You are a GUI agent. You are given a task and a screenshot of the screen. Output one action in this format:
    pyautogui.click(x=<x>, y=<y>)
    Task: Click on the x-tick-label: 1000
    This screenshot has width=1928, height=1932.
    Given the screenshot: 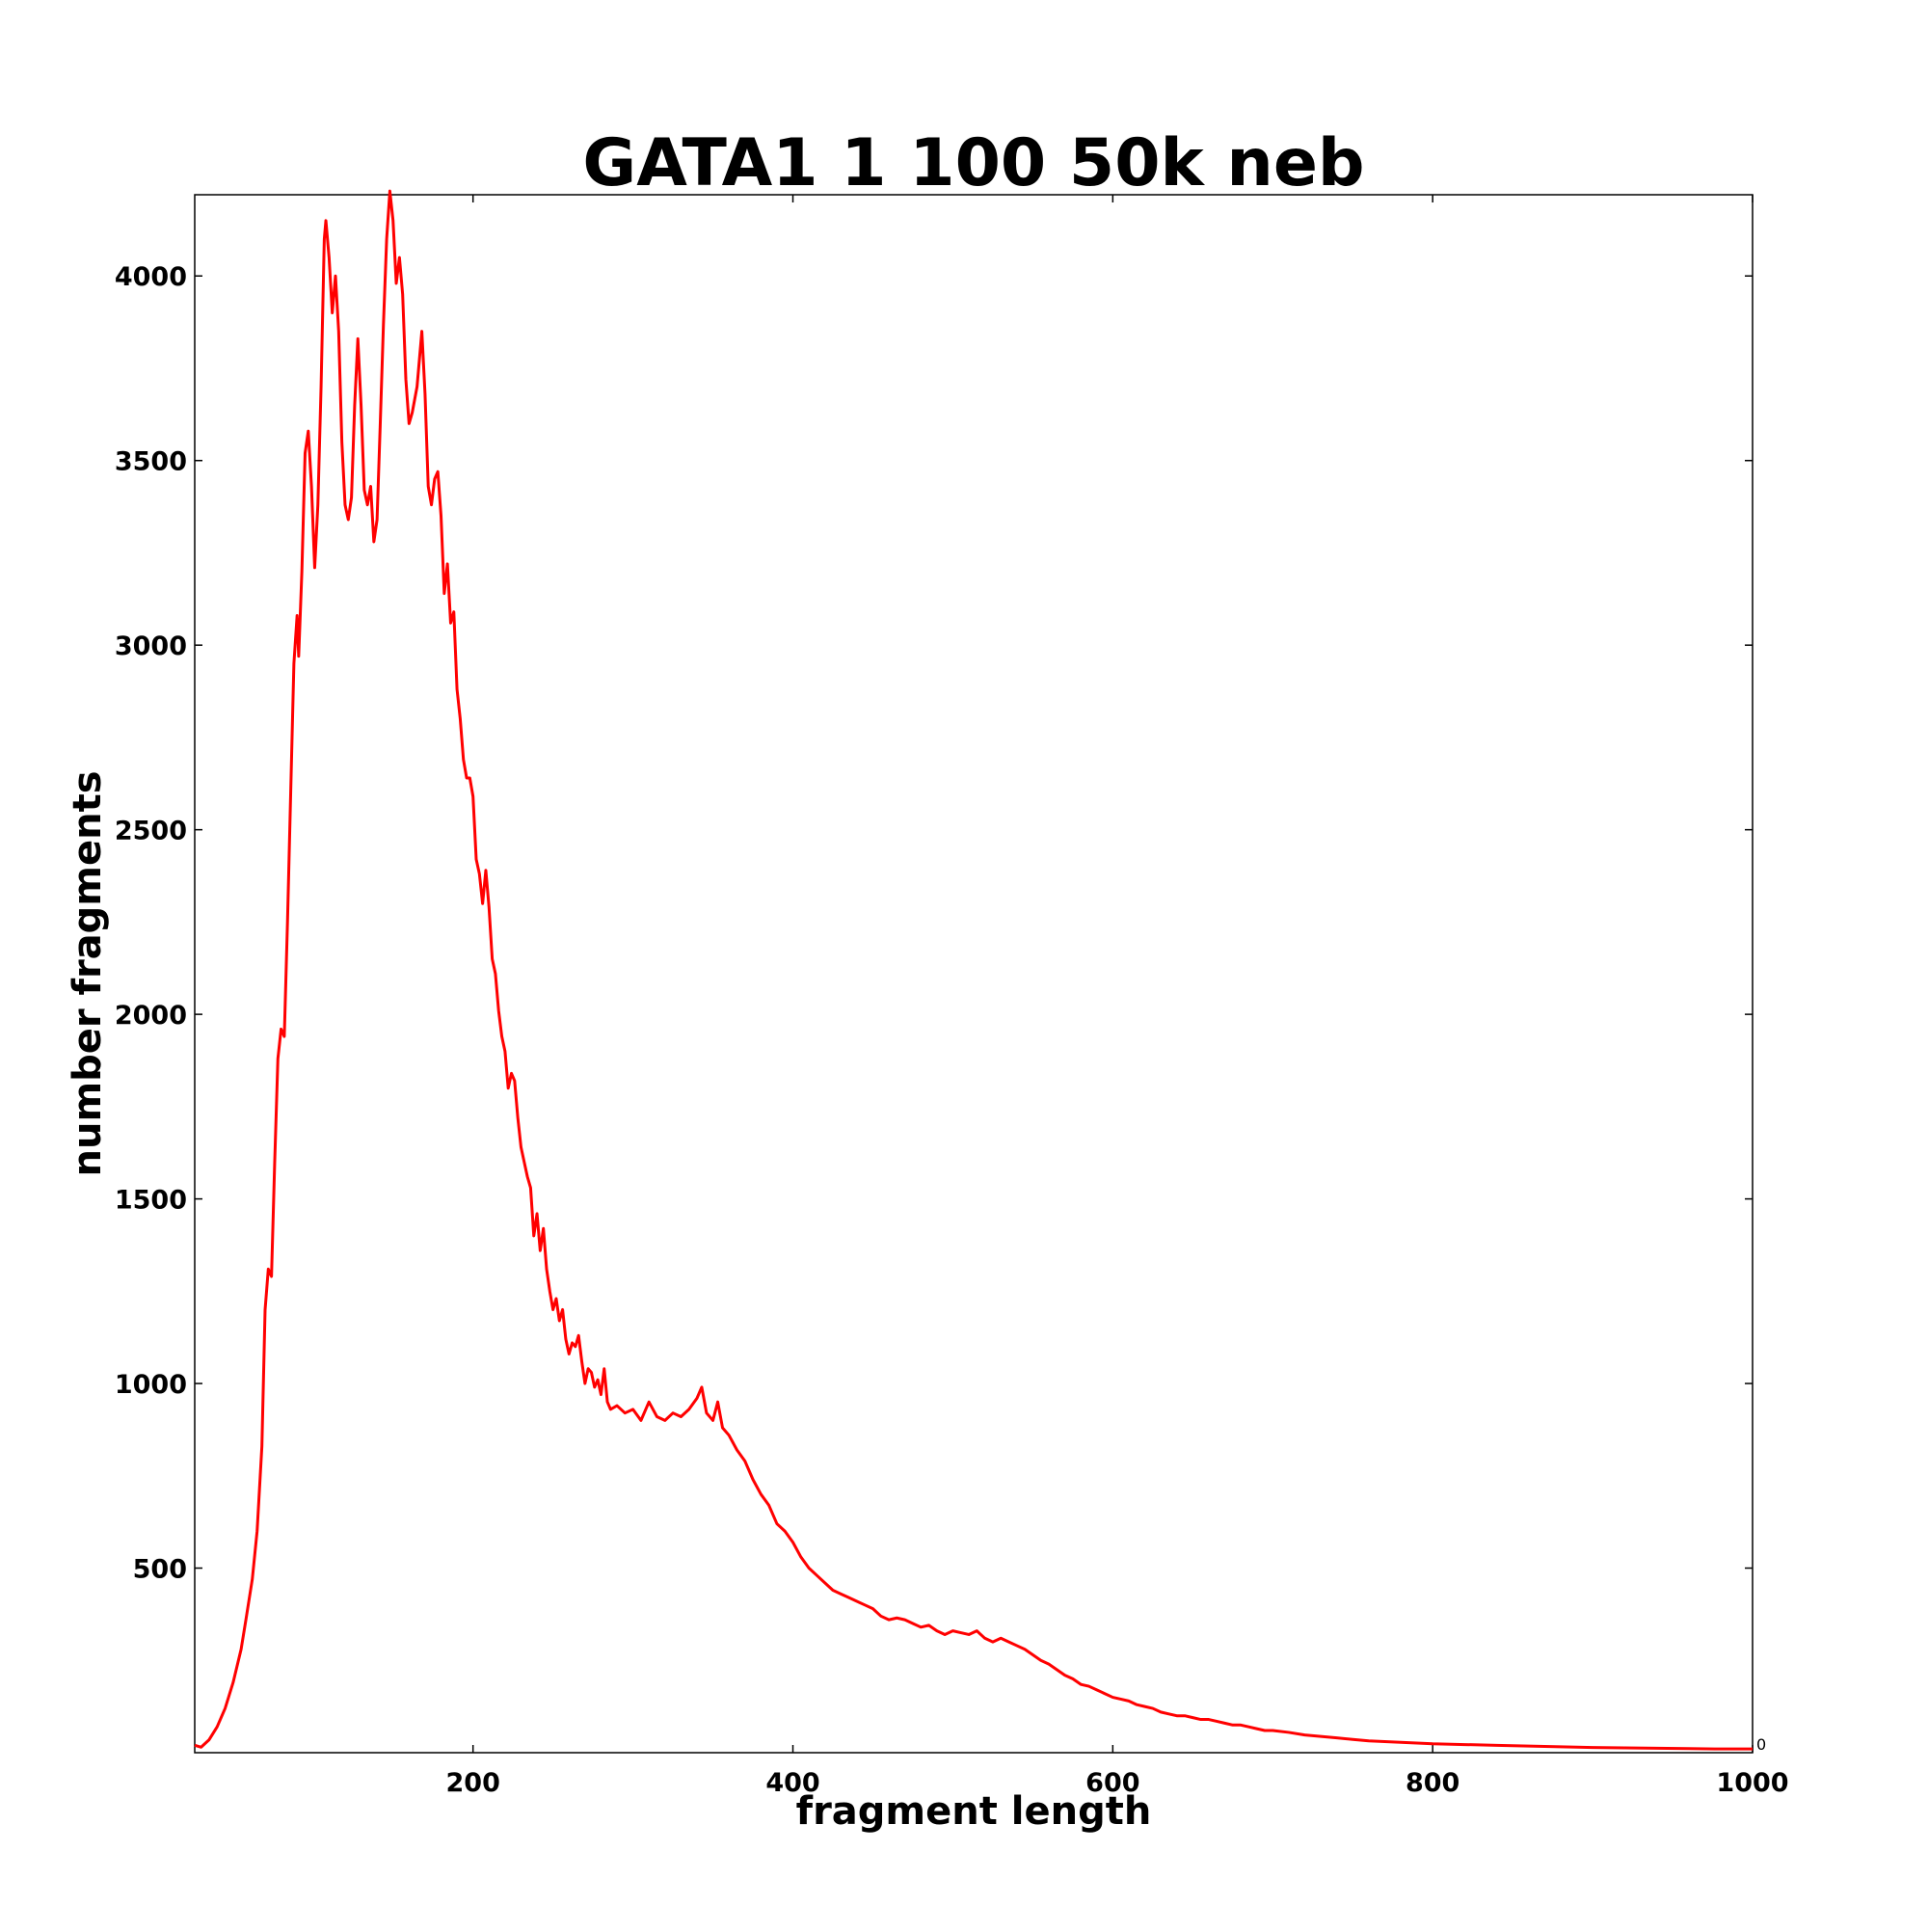 What is the action you would take?
    pyautogui.click(x=1752, y=1783)
    